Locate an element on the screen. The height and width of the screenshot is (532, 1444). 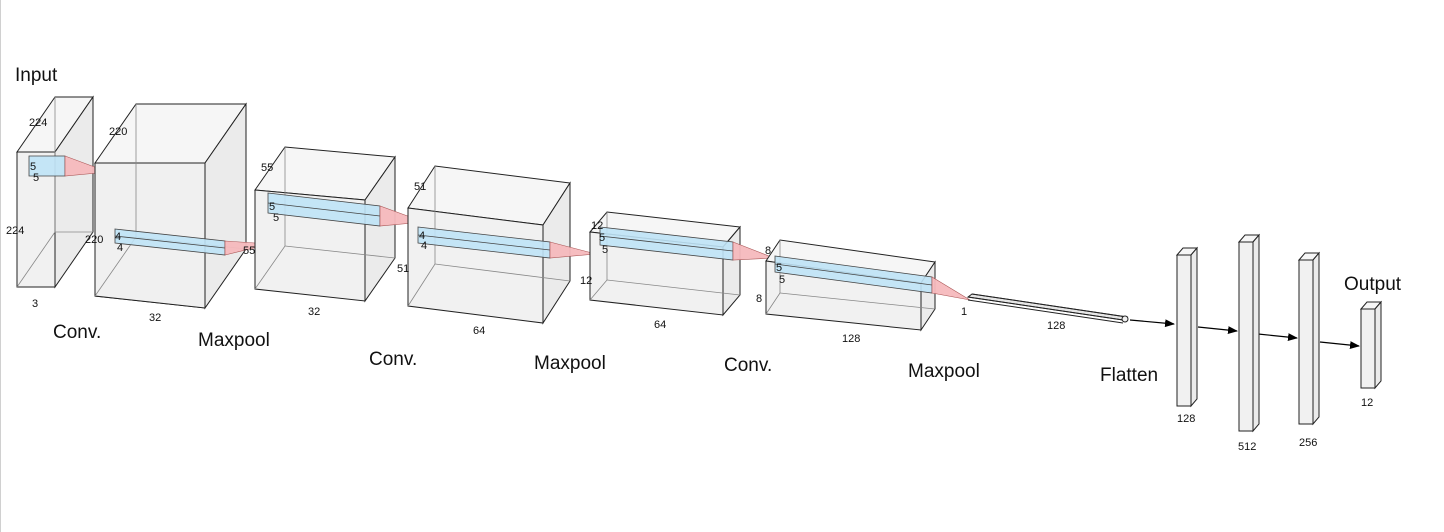
conv1-kernel-w: 4 is located at coordinates (120, 248).